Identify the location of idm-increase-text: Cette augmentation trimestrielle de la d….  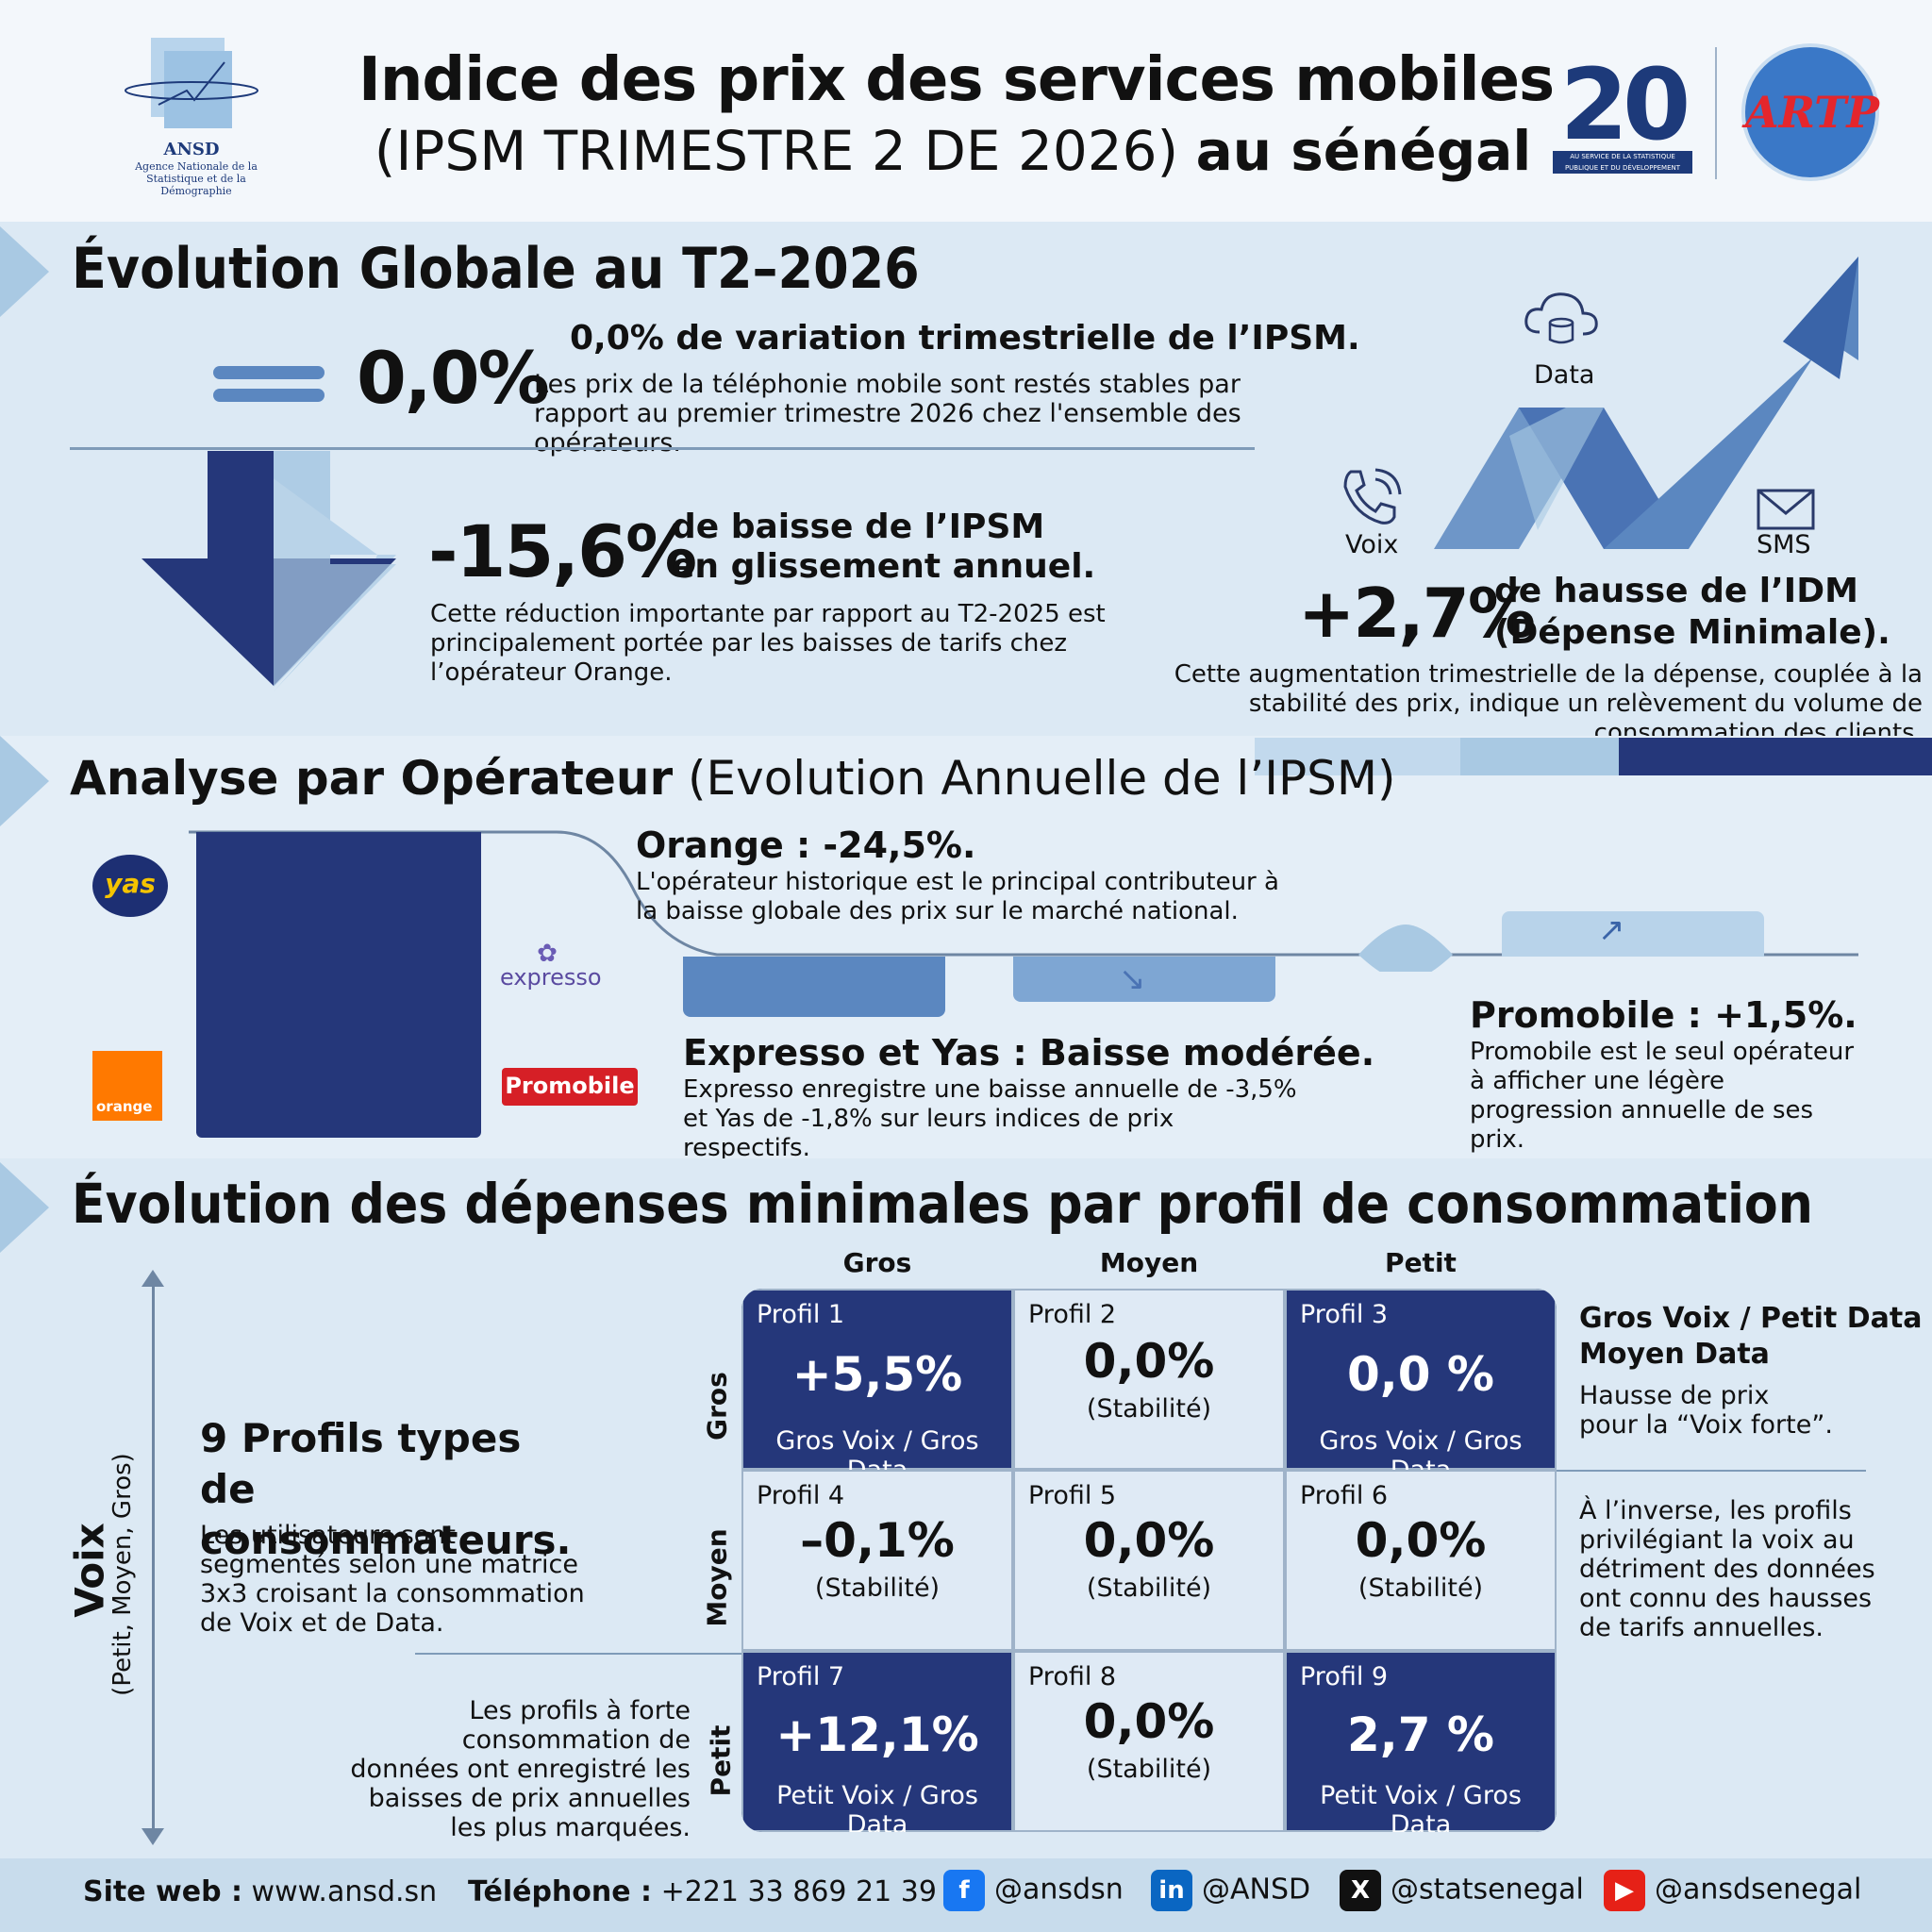
(1549, 703).